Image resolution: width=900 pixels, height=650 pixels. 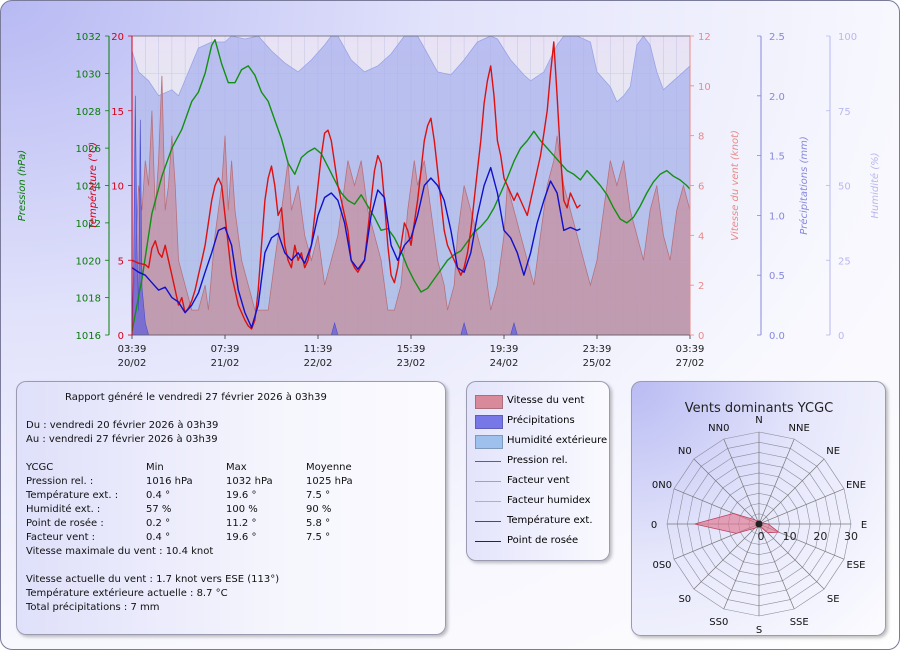 What do you see at coordinates (777, 37) in the screenshot?
I see `y-tick-label-precip: 2.5` at bounding box center [777, 37].